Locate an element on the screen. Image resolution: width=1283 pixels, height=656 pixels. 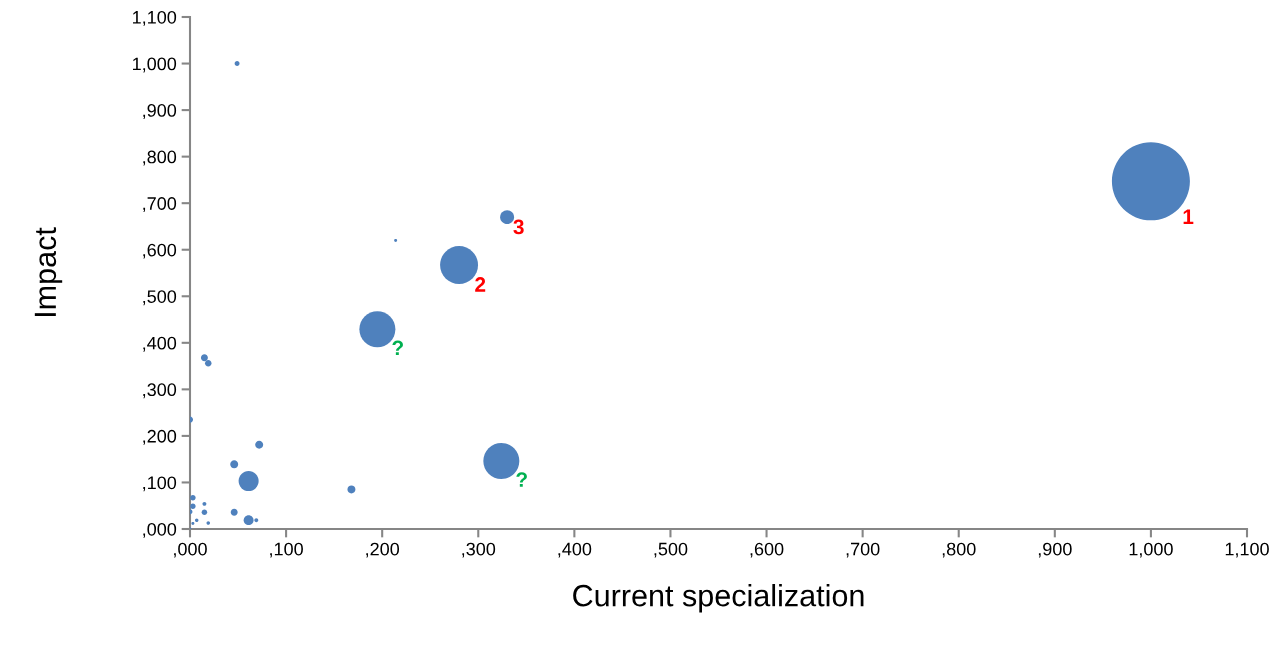
x-tick-label: 1,100 is located at coordinates (1247, 550).